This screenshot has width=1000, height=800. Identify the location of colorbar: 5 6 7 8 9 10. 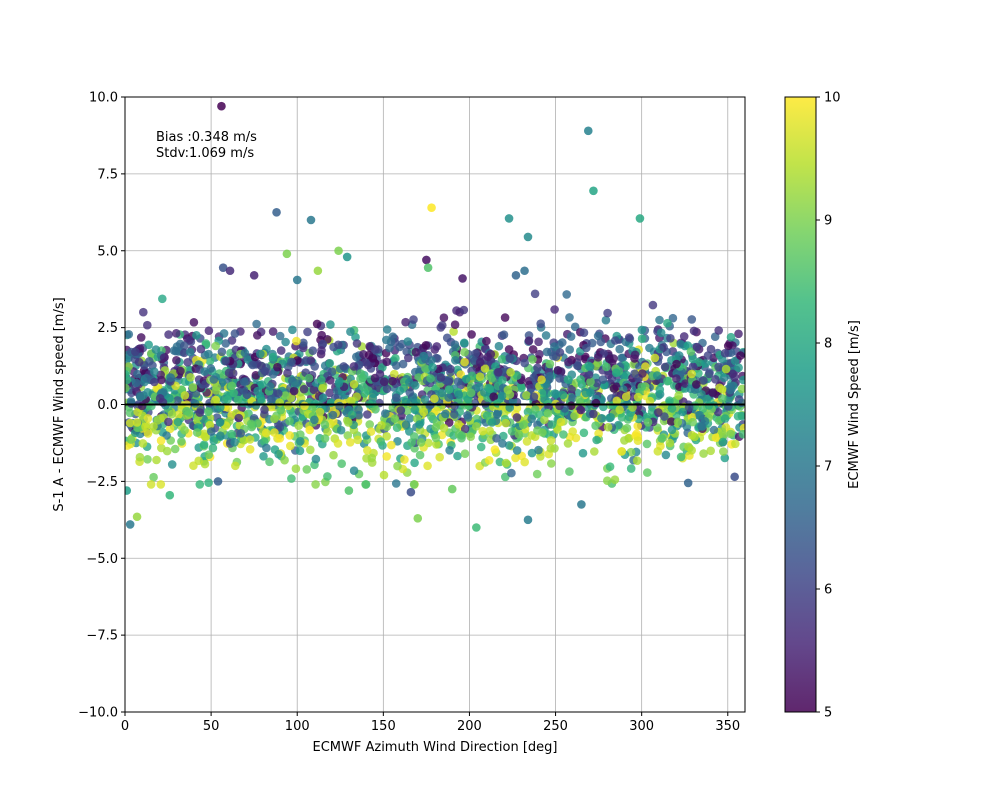
(812, 406).